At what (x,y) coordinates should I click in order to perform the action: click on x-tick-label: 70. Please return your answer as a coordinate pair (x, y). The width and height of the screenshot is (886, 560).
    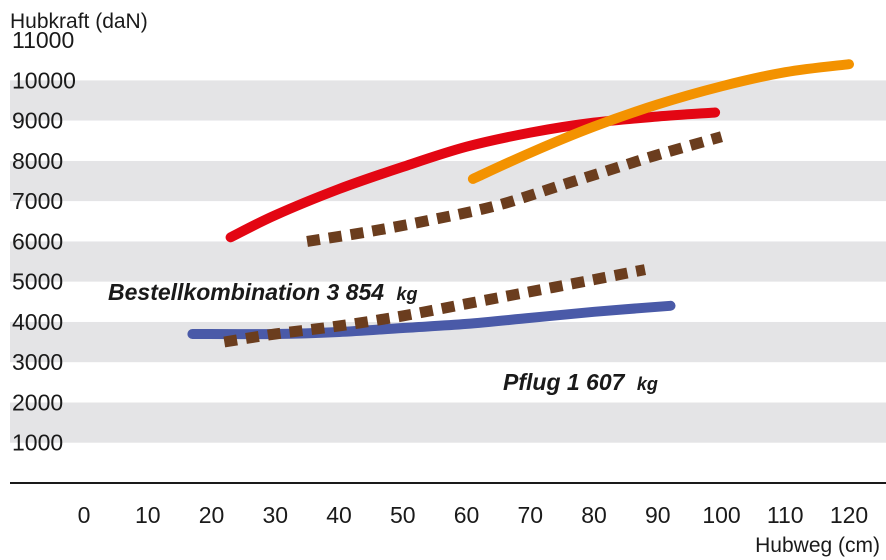
    Looking at the image, I should click on (530, 515).